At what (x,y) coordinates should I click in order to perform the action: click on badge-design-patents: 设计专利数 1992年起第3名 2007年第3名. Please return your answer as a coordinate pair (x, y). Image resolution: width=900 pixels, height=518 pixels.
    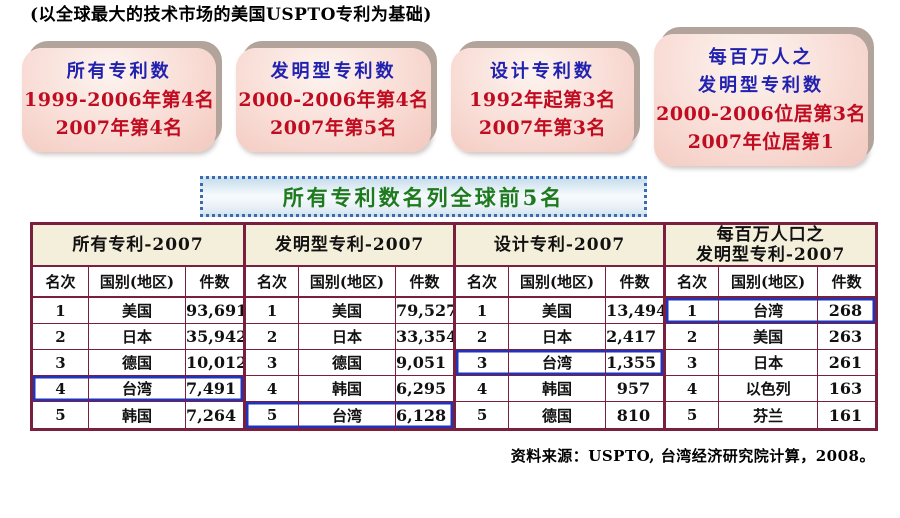
    Looking at the image, I should click on (542, 100).